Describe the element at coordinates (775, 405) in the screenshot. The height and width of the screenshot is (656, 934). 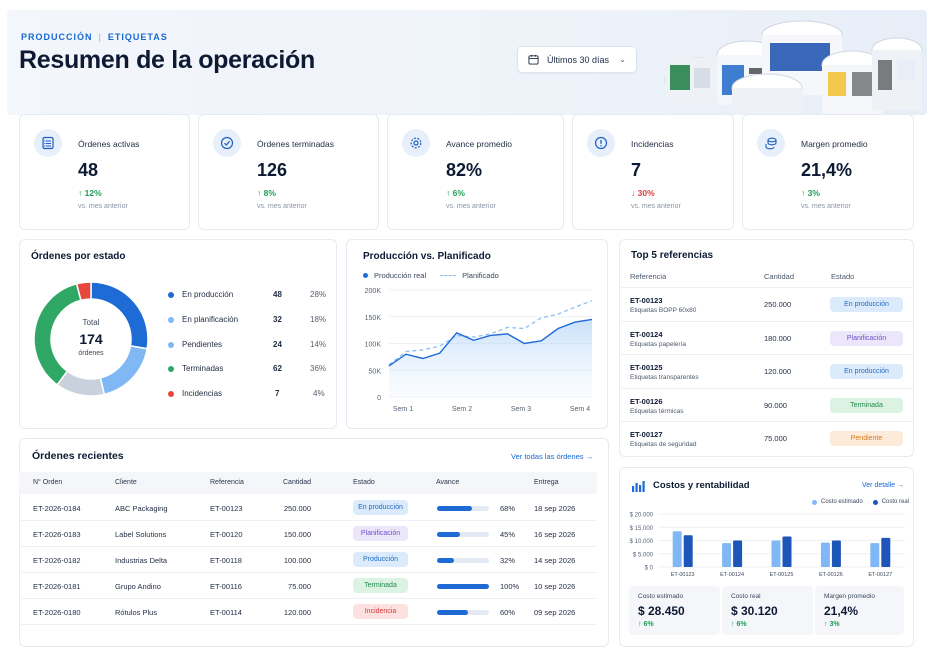
I see `top5-quantity: 90.000` at that location.